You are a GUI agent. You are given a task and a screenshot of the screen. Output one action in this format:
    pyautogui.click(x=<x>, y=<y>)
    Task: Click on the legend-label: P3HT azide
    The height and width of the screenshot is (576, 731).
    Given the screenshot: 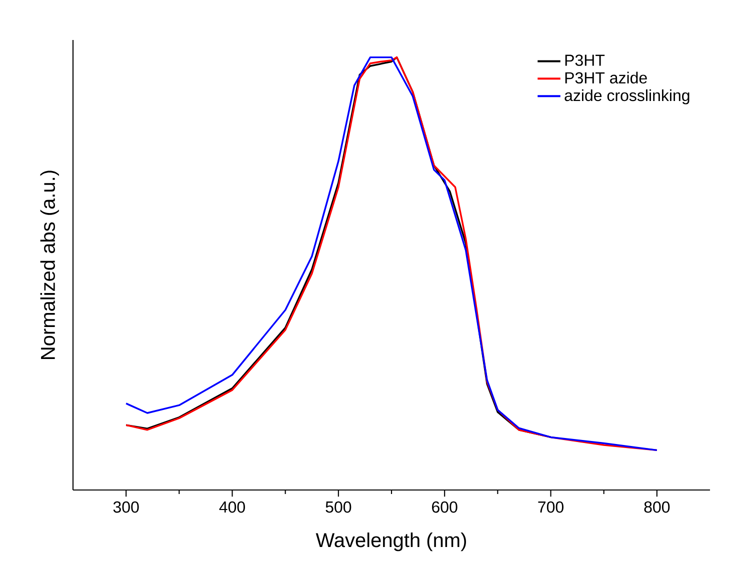 What is the action you would take?
    pyautogui.click(x=606, y=78)
    